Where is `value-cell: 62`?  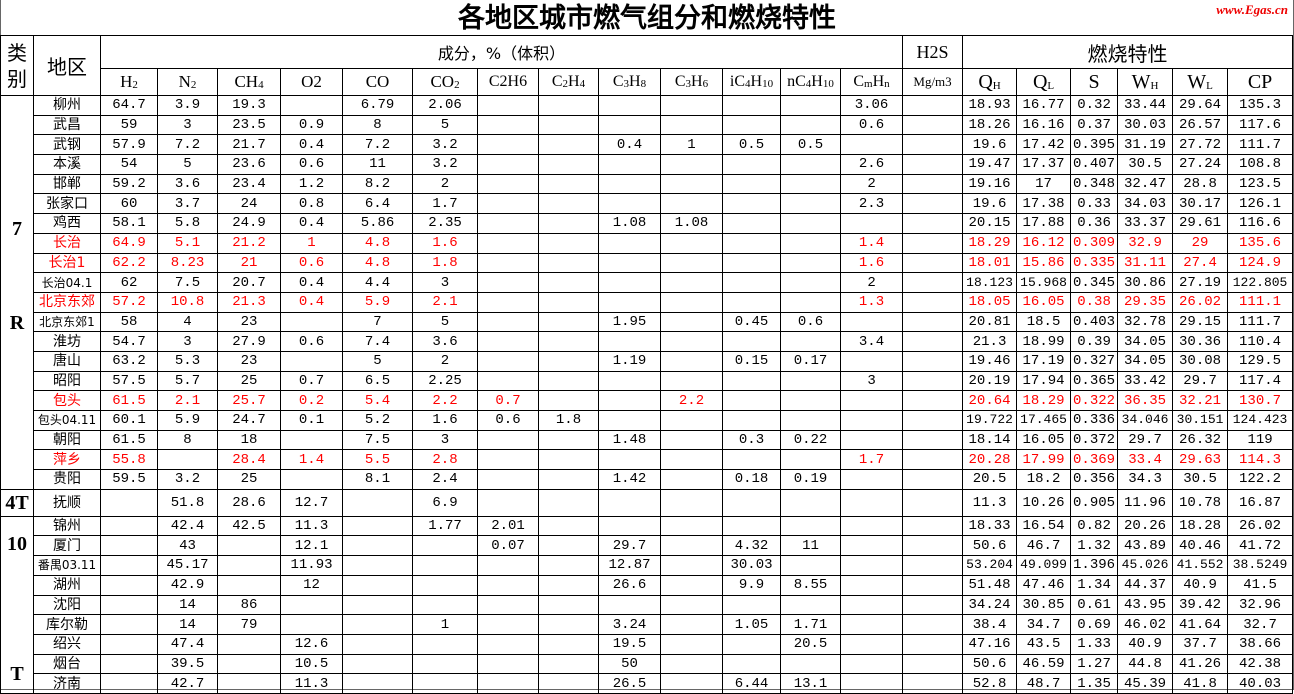
value-cell: 62 is located at coordinates (129, 282).